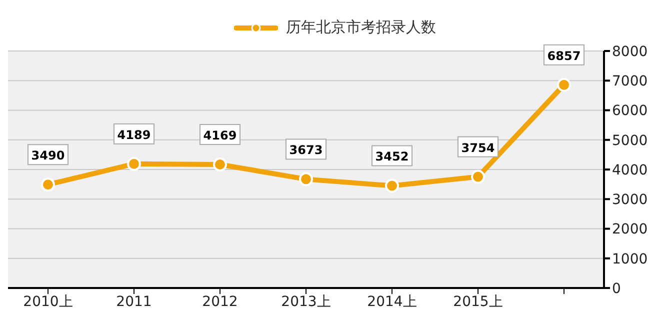  Describe the element at coordinates (630, 230) in the screenshot. I see `y-tick-label: 2000` at that location.